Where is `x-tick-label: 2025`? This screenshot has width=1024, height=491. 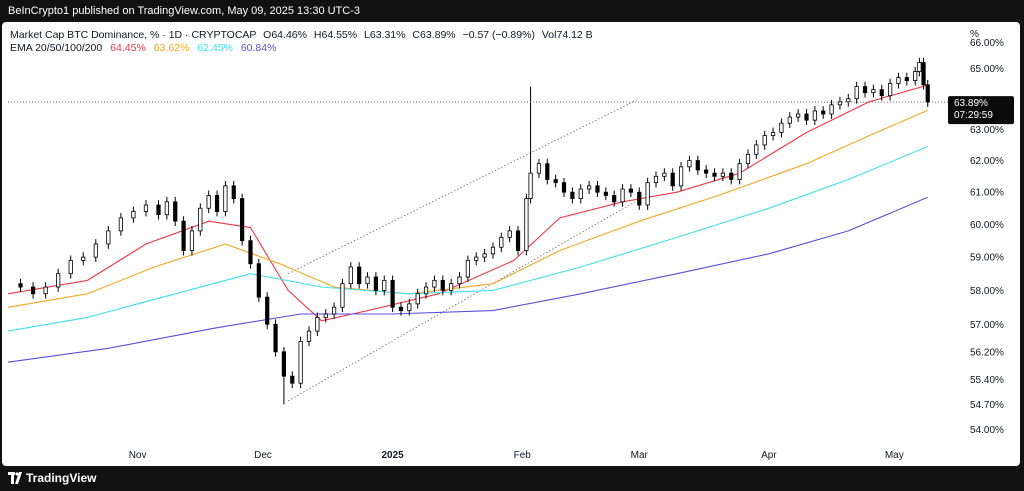 x-tick-label: 2025 is located at coordinates (392, 455).